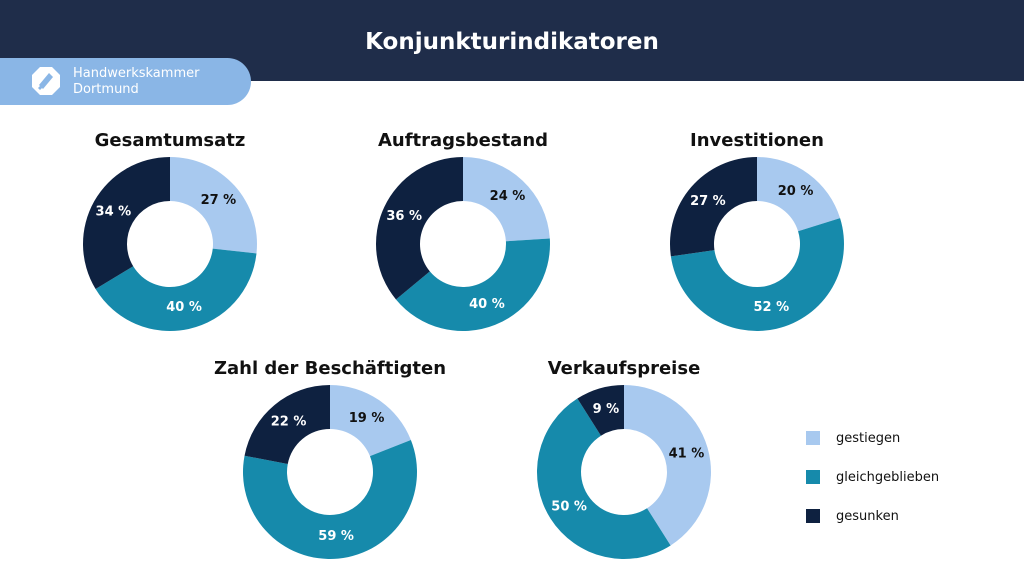 This screenshot has width=1024, height=576. What do you see at coordinates (463, 140) in the screenshot?
I see `chart-title: Auftragsbestand` at bounding box center [463, 140].